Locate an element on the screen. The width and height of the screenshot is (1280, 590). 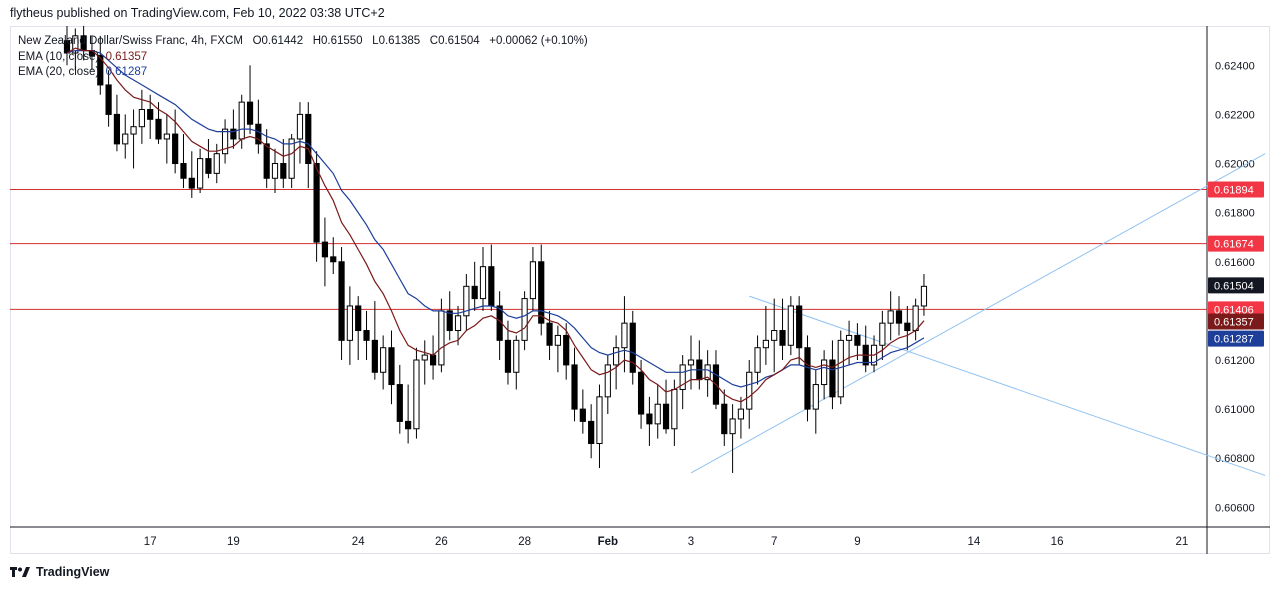
ema10-value: 0.61357 is located at coordinates (126, 56).